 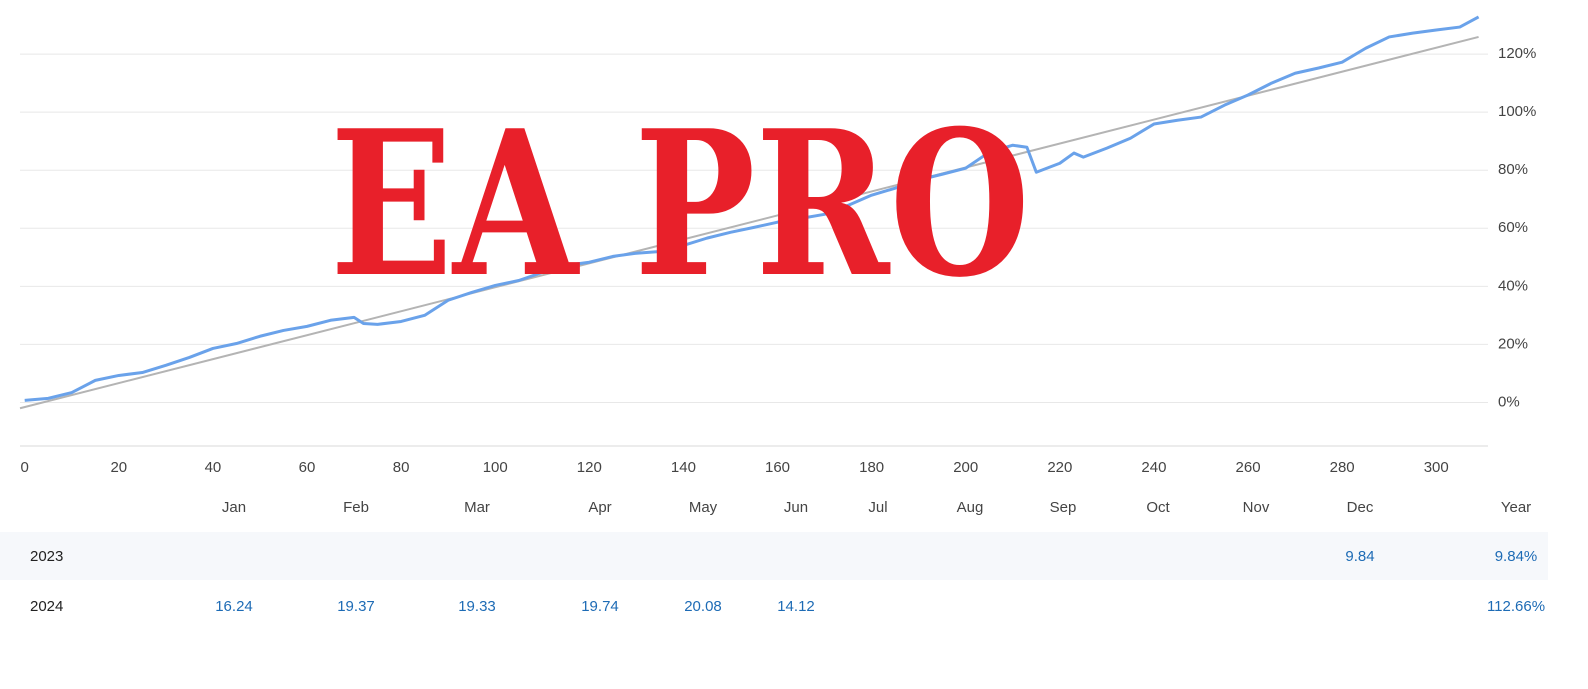 What do you see at coordinates (1158, 507) in the screenshot?
I see `column-header: Oct` at bounding box center [1158, 507].